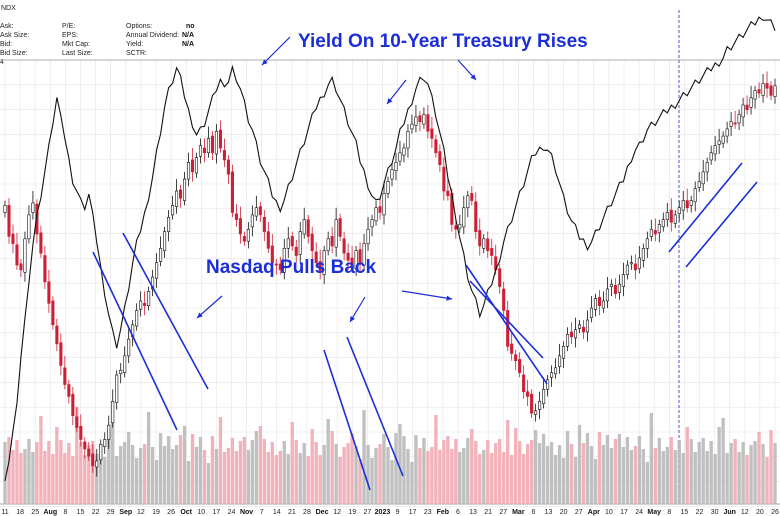  What do you see at coordinates (7, 26) in the screenshot?
I see `info-ask-label: Ask:` at bounding box center [7, 26].